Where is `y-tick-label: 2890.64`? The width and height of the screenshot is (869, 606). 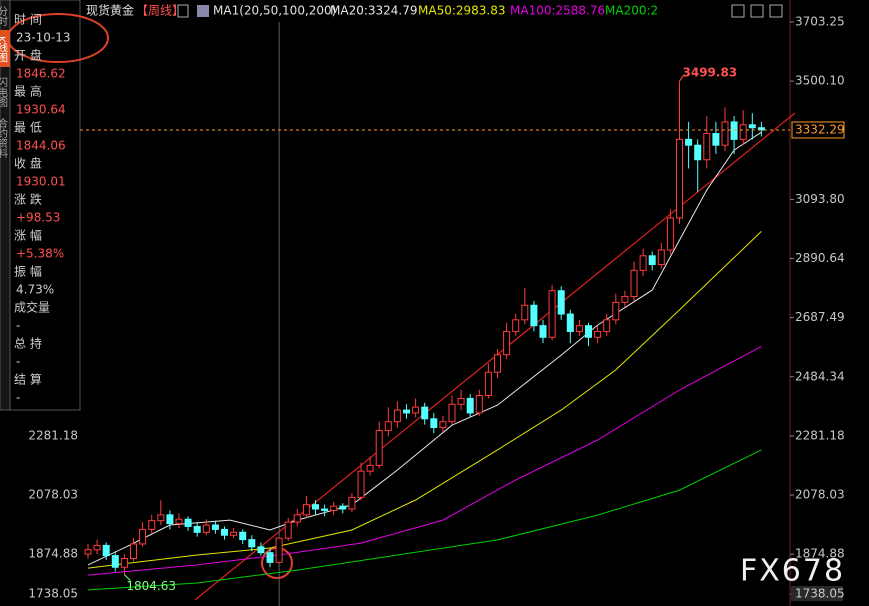 y-tick-label: 2890.64 is located at coordinates (820, 258).